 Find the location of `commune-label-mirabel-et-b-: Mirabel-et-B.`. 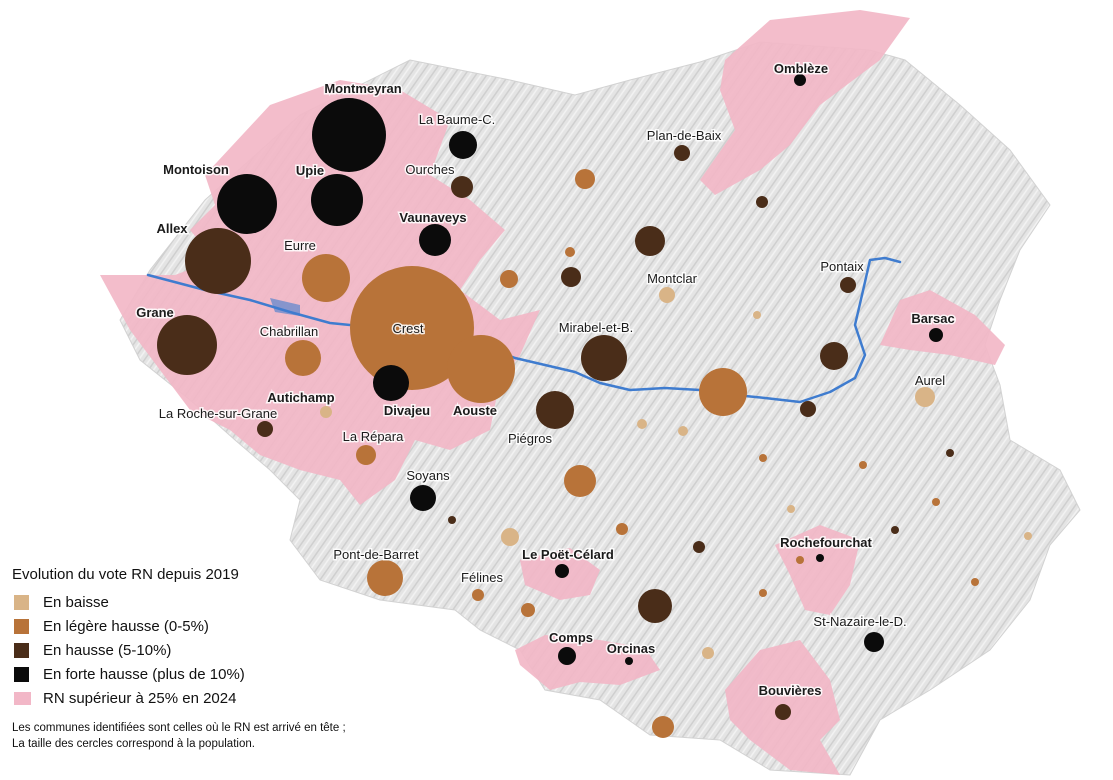

commune-label-mirabel-et-b-: Mirabel-et-B. is located at coordinates (596, 327).